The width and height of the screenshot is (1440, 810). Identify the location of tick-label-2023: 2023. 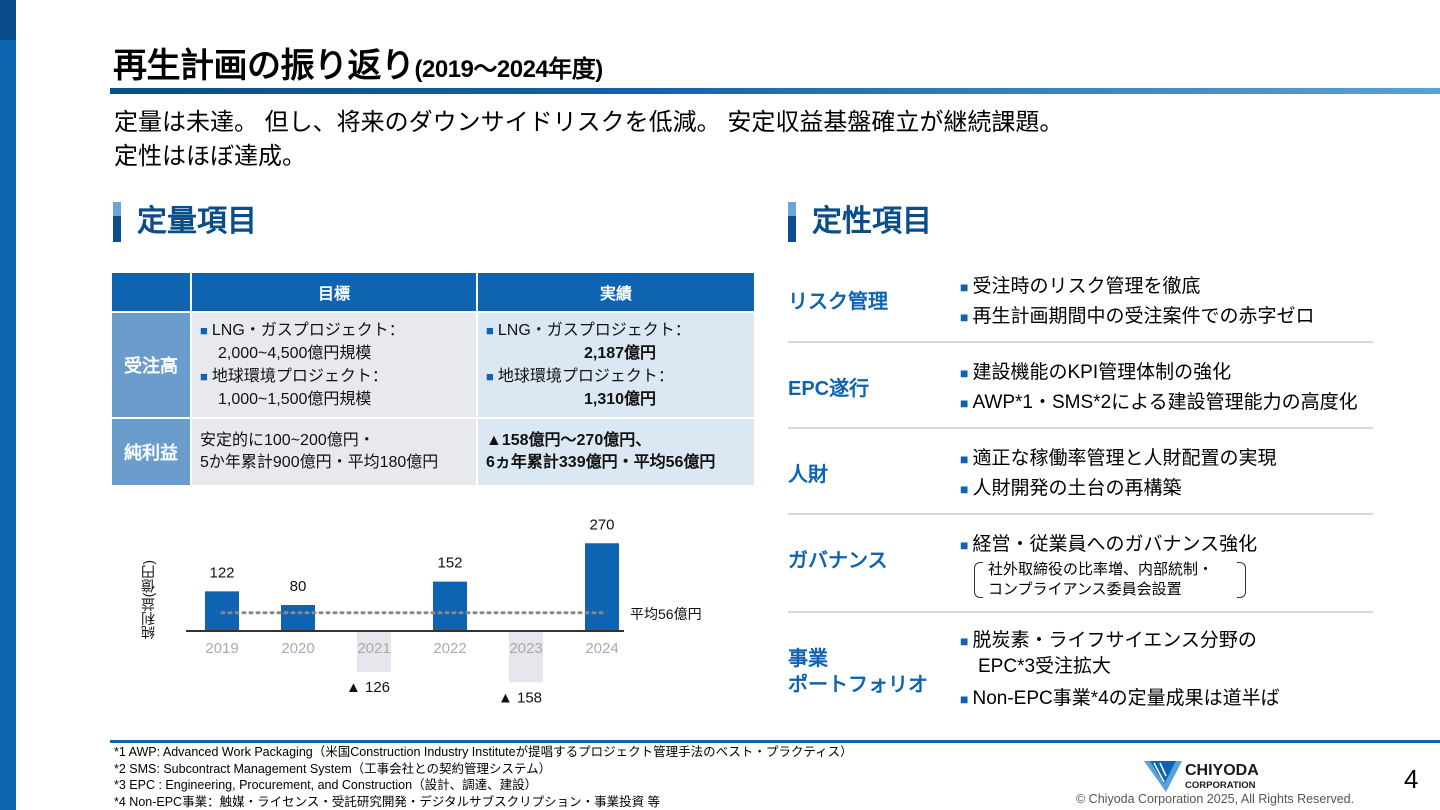
(525, 648).